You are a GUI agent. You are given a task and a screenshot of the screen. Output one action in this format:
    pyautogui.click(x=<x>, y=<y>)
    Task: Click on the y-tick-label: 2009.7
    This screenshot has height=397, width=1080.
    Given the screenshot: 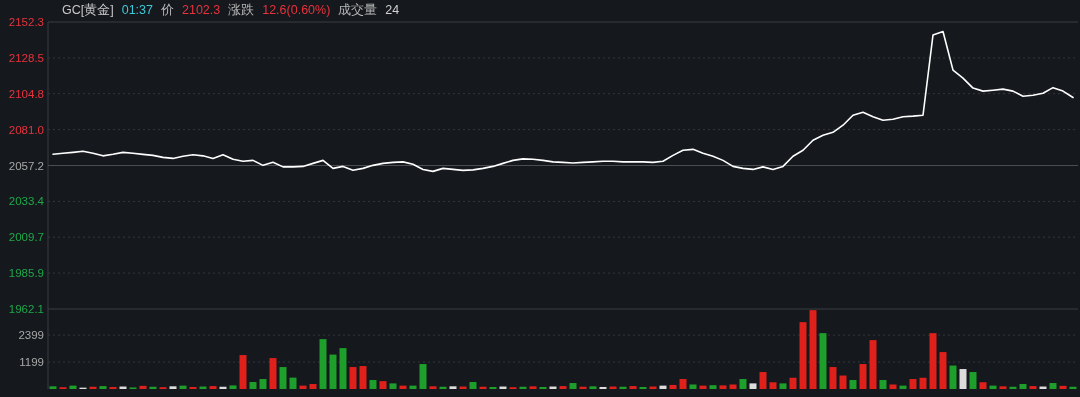 What is the action you would take?
    pyautogui.click(x=26, y=237)
    